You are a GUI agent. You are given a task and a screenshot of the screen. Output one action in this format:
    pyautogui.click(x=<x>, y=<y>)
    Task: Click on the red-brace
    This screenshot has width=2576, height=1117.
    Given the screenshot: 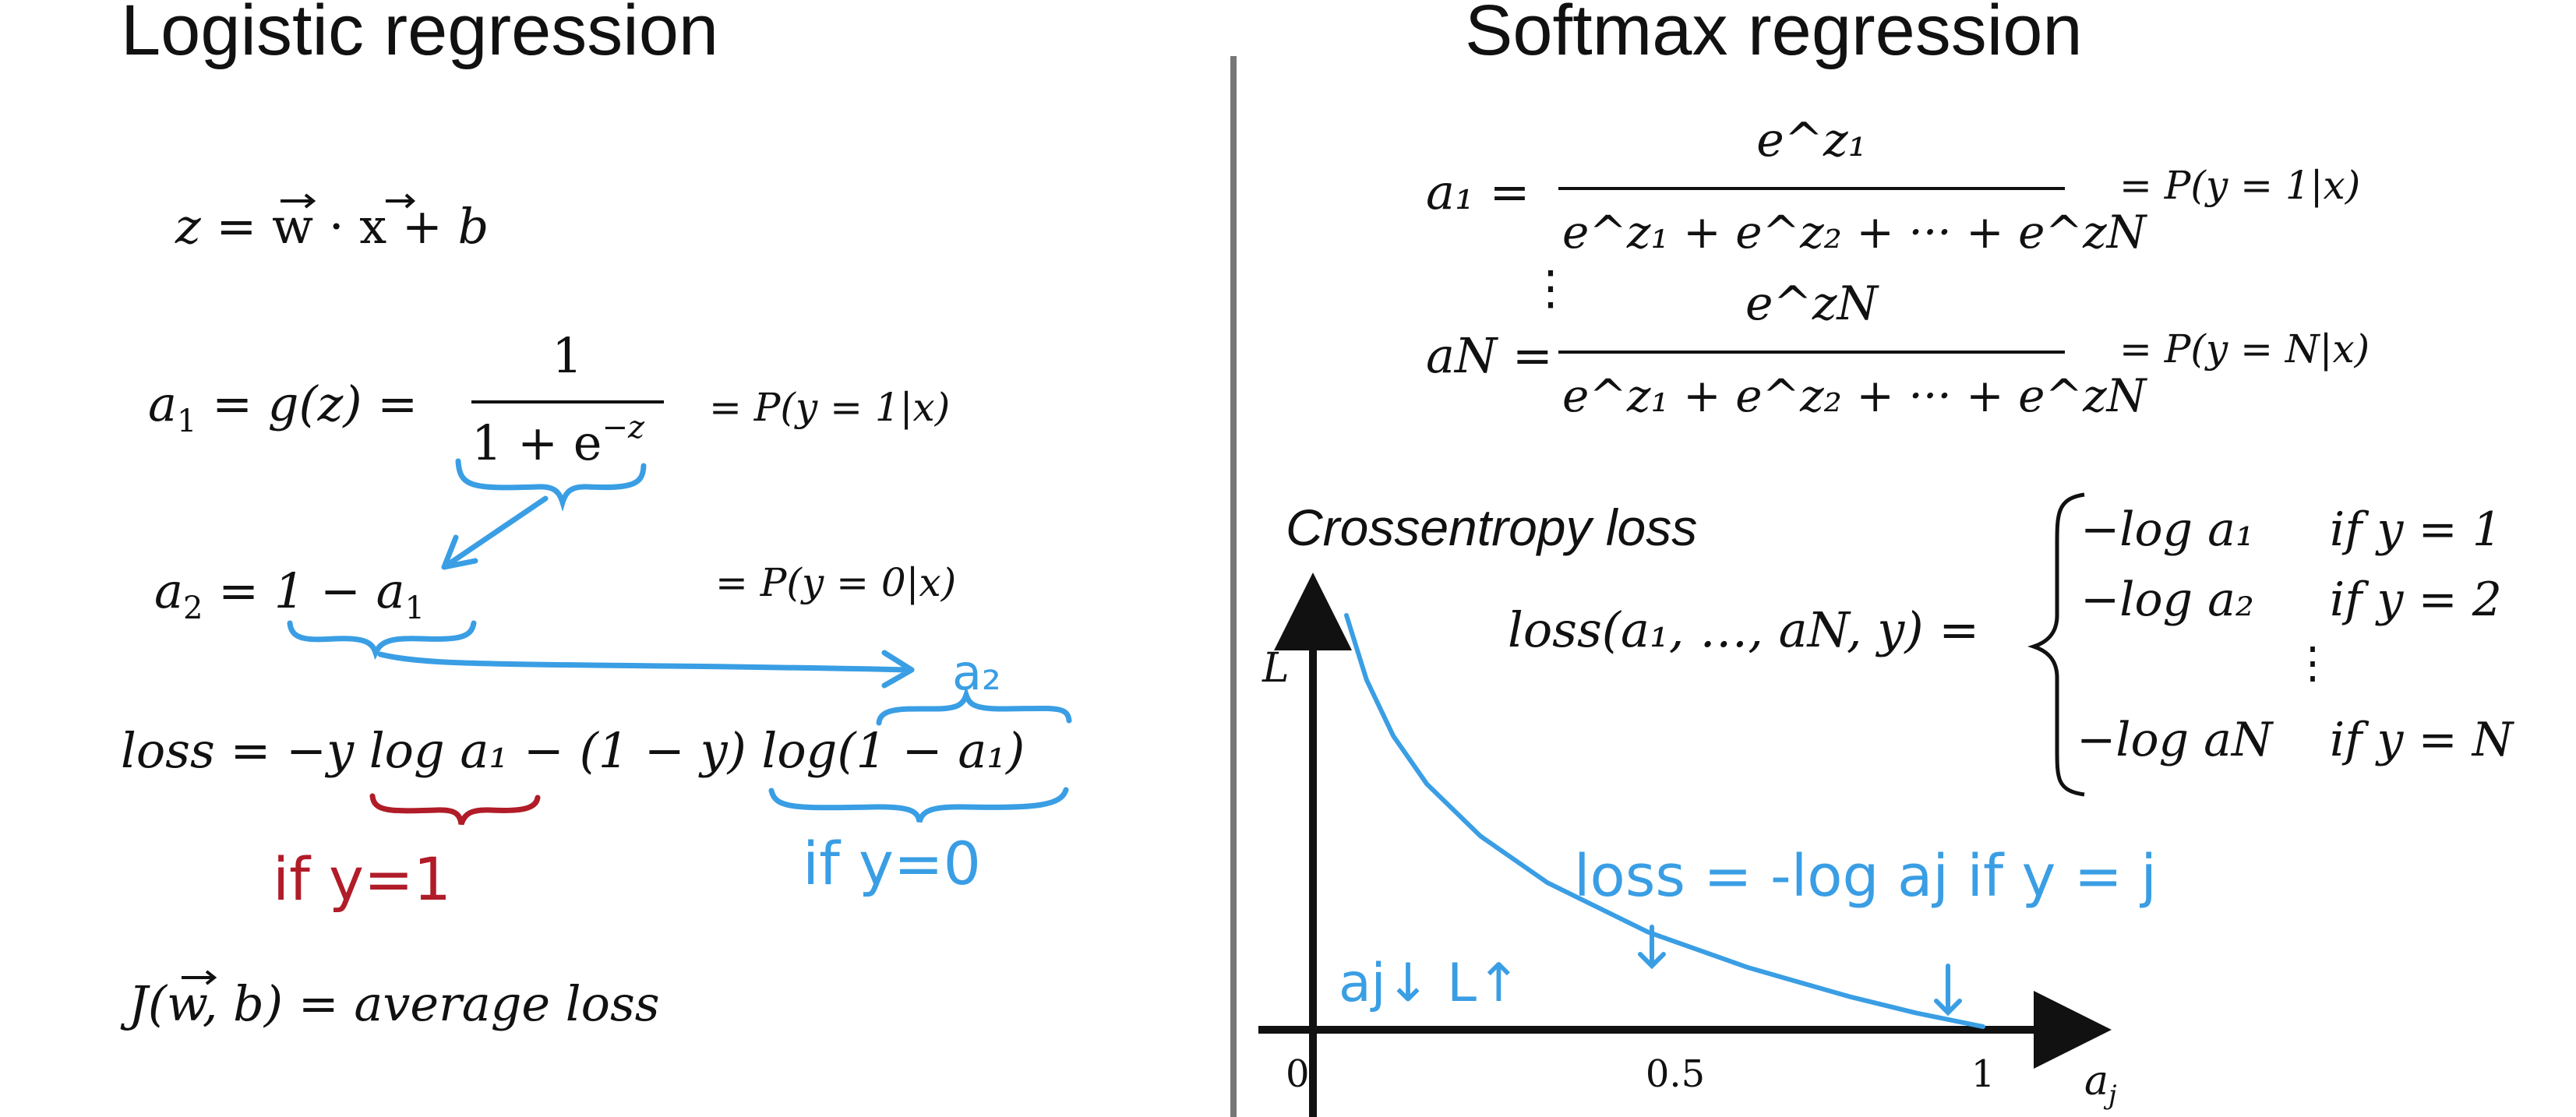 What is the action you would take?
    pyautogui.click(x=455, y=809)
    